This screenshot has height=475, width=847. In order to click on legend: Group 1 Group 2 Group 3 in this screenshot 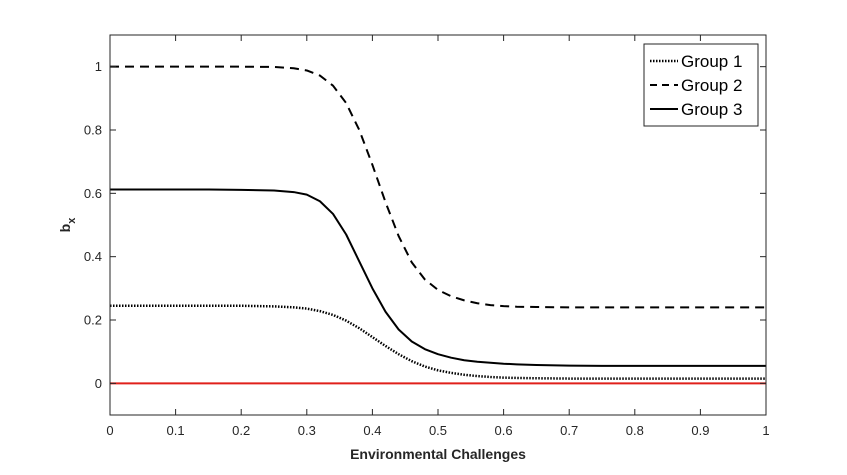, I will do `click(701, 85)`.